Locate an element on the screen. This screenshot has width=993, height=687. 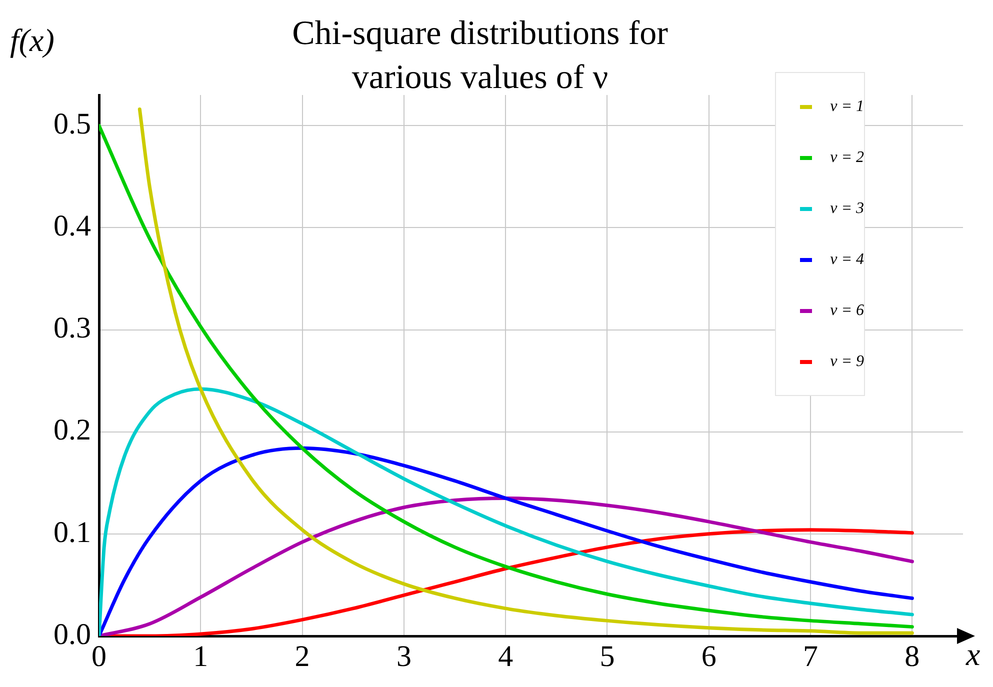
y-tick-label: 0.5 is located at coordinates (72, 124).